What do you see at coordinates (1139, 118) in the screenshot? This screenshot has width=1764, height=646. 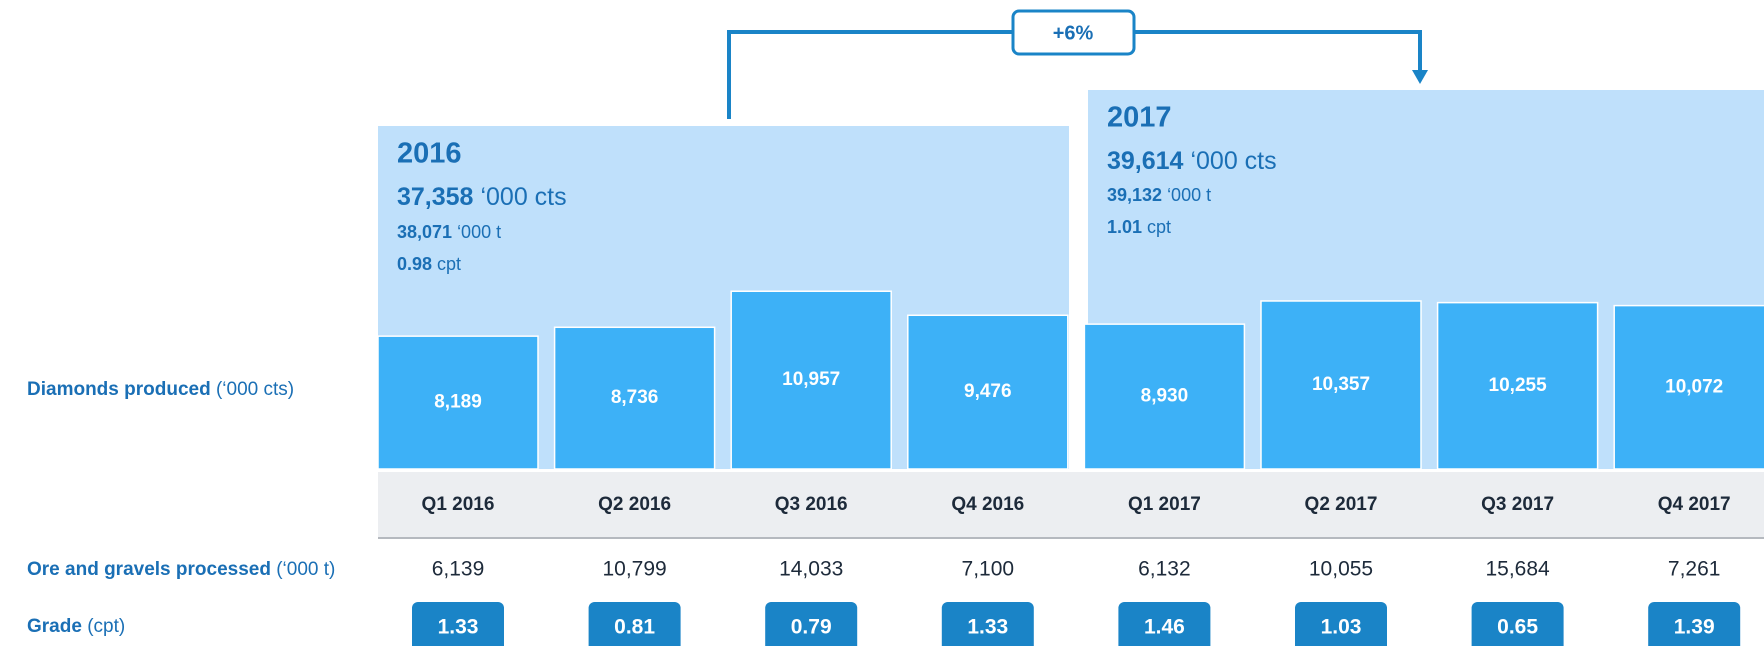 I see `panel-year: 2017` at bounding box center [1139, 118].